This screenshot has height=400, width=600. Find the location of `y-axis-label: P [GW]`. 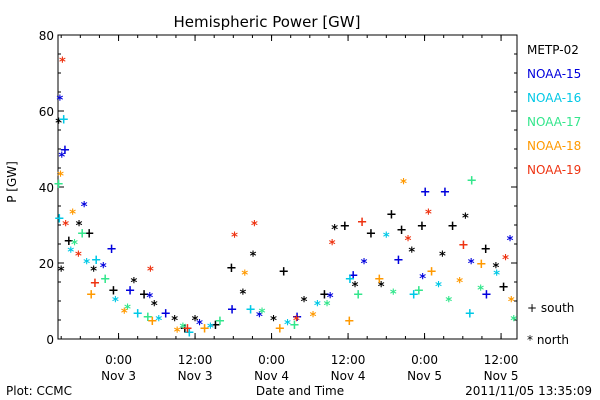

y-axis-label: P [GW] is located at coordinates (12, 182).